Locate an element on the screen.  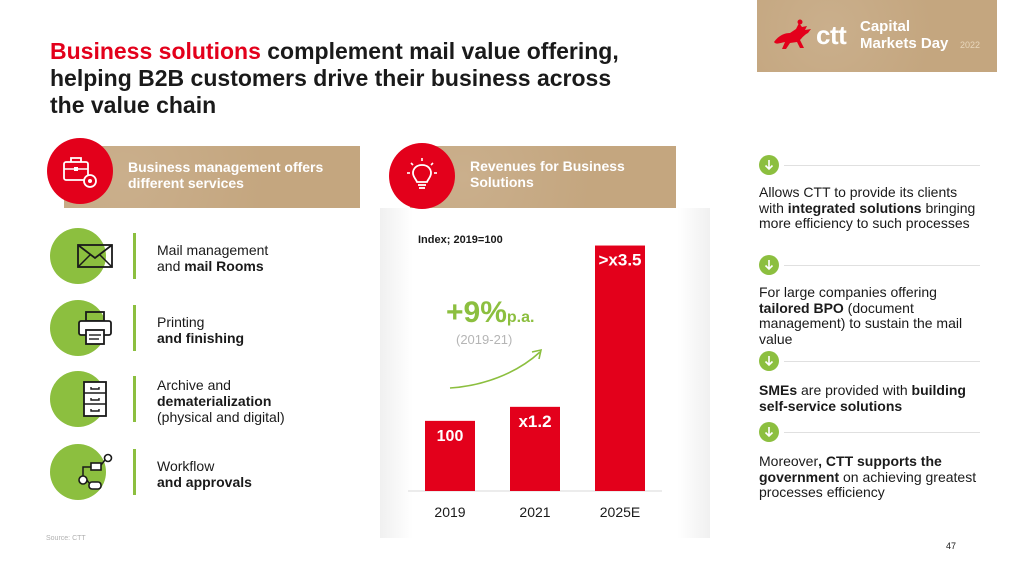
workflow-icon is located at coordinates (95, 474).